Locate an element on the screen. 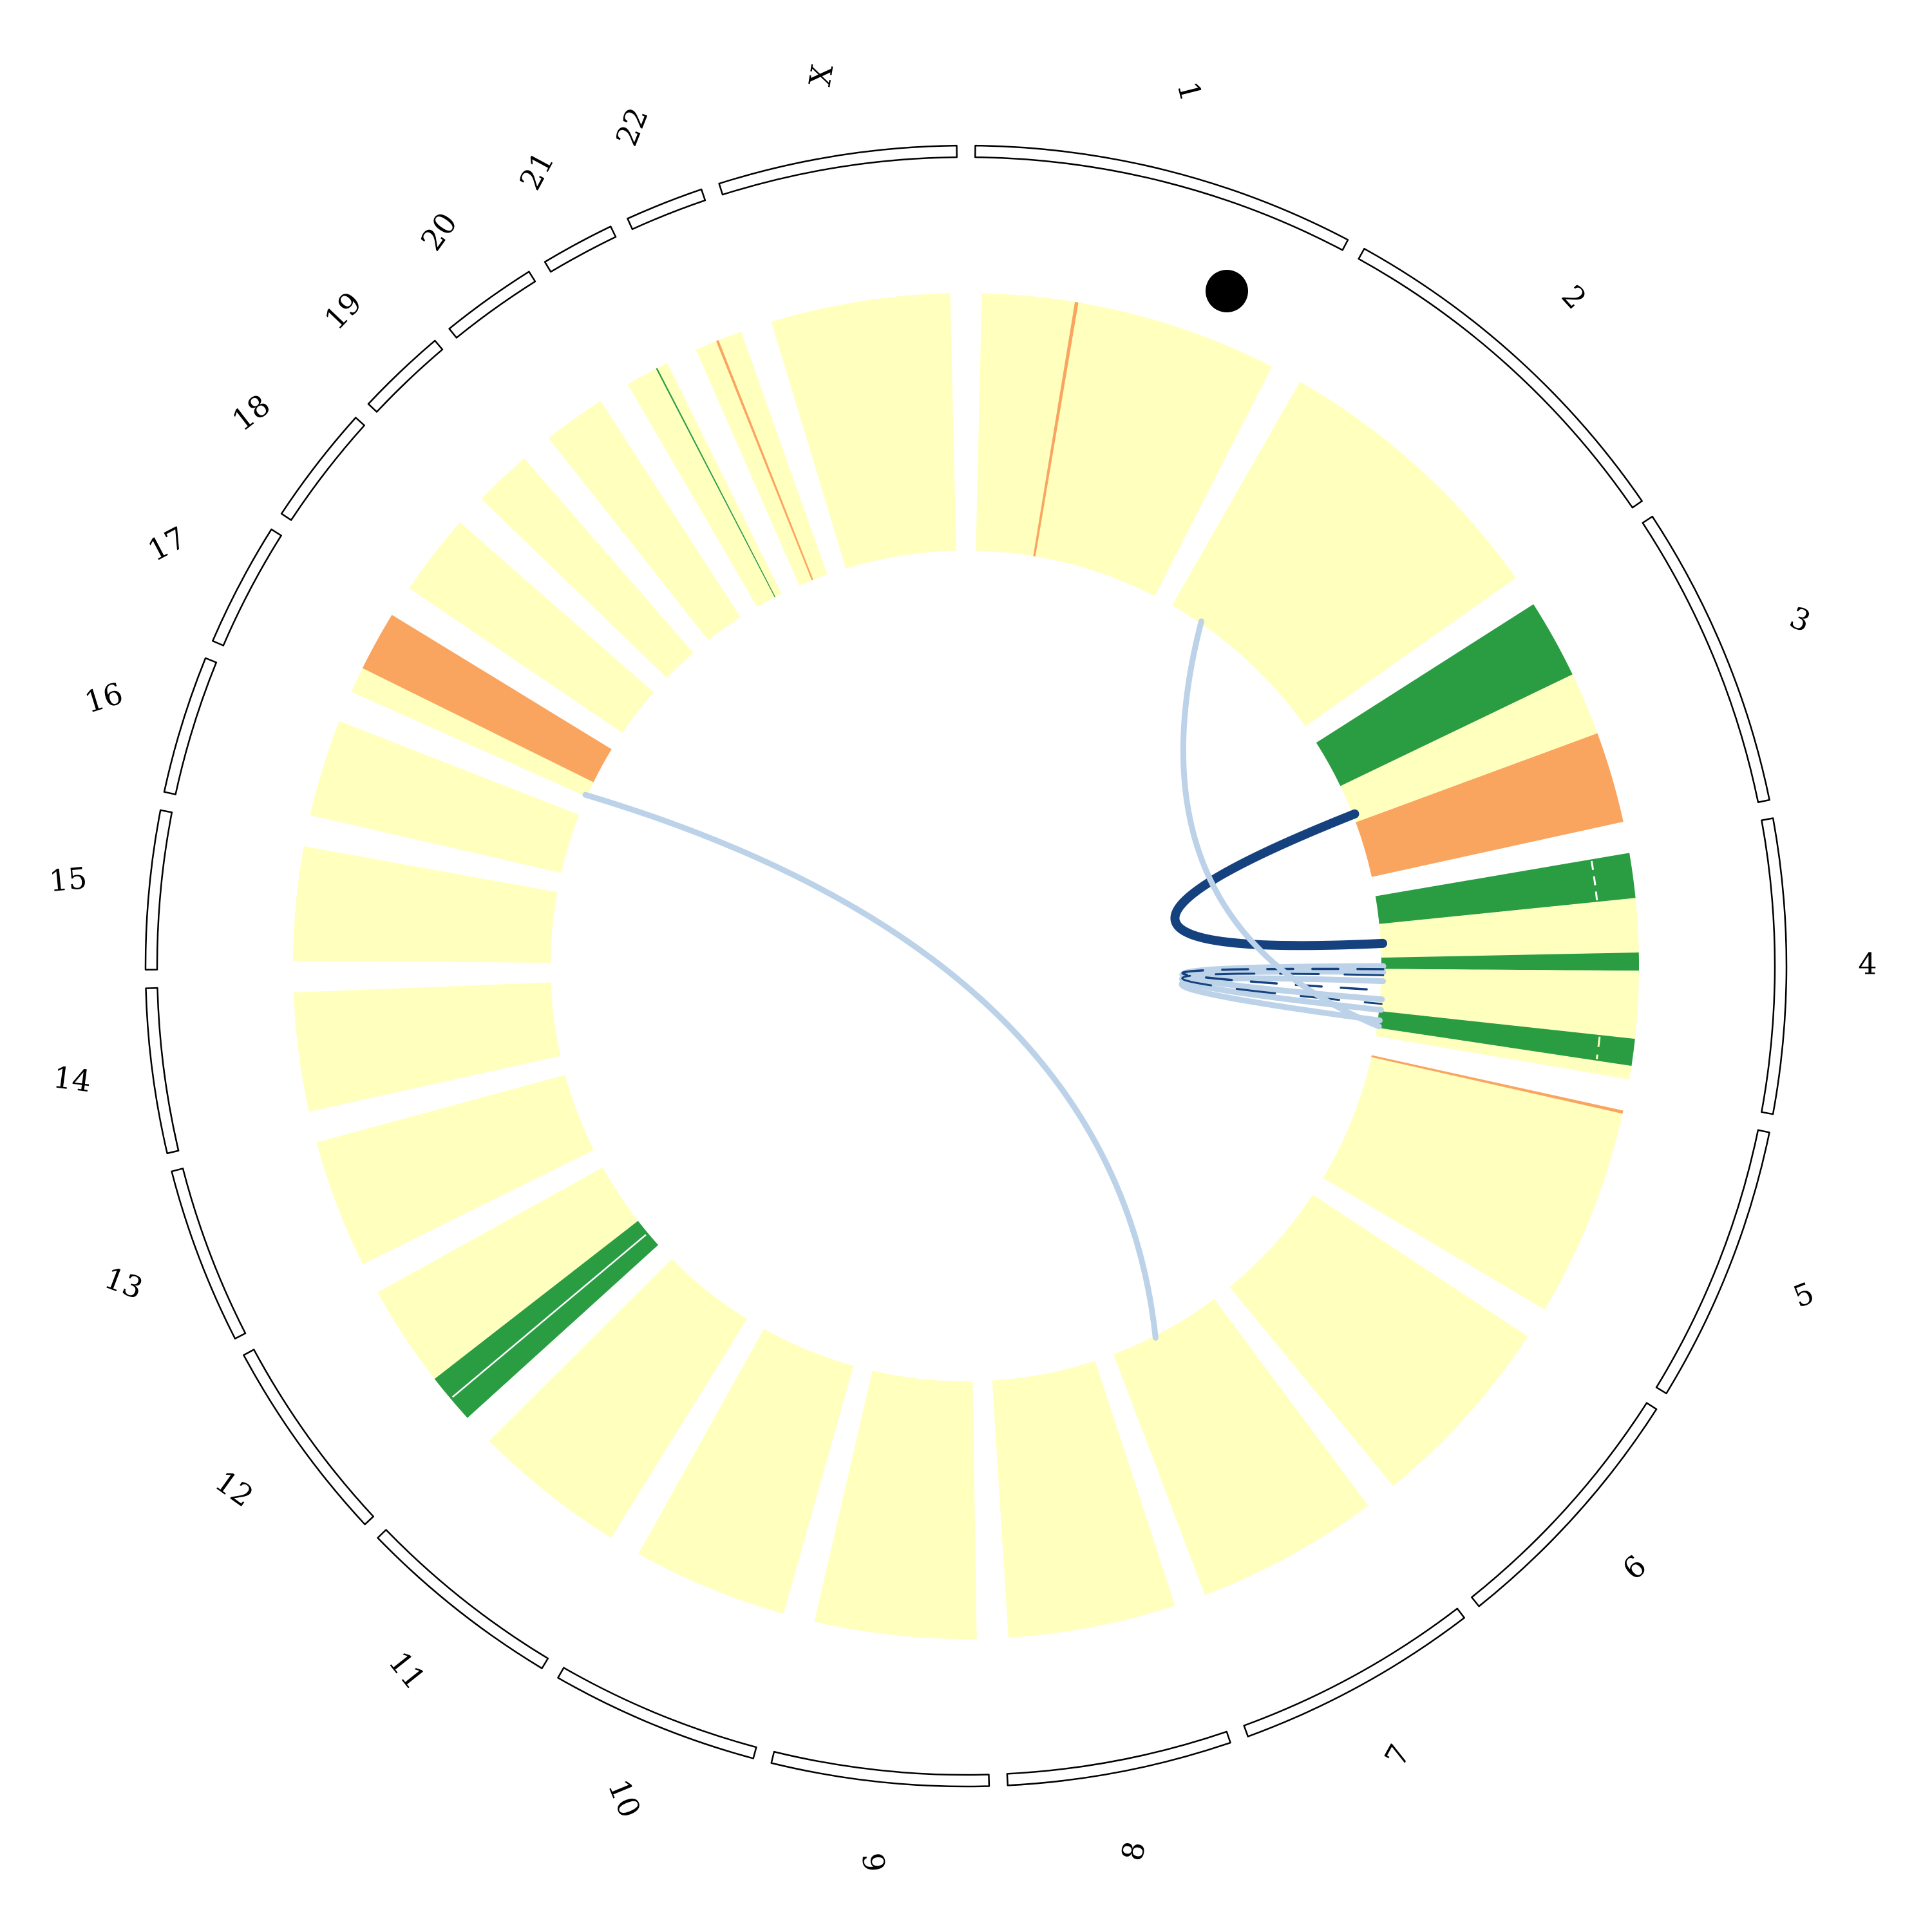 The image size is (1932, 1932). marker-dot is located at coordinates (1227, 291).